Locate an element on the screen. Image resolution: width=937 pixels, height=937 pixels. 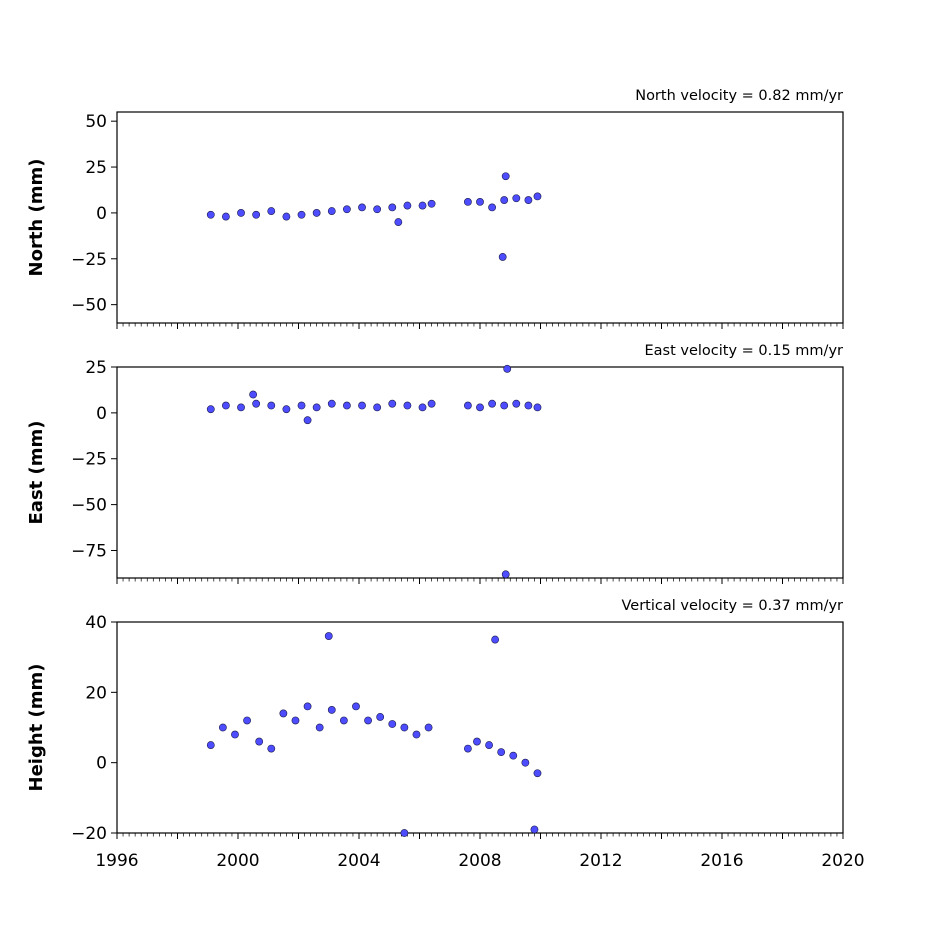
height-y-tick-label: 20 is located at coordinates (96, 693).